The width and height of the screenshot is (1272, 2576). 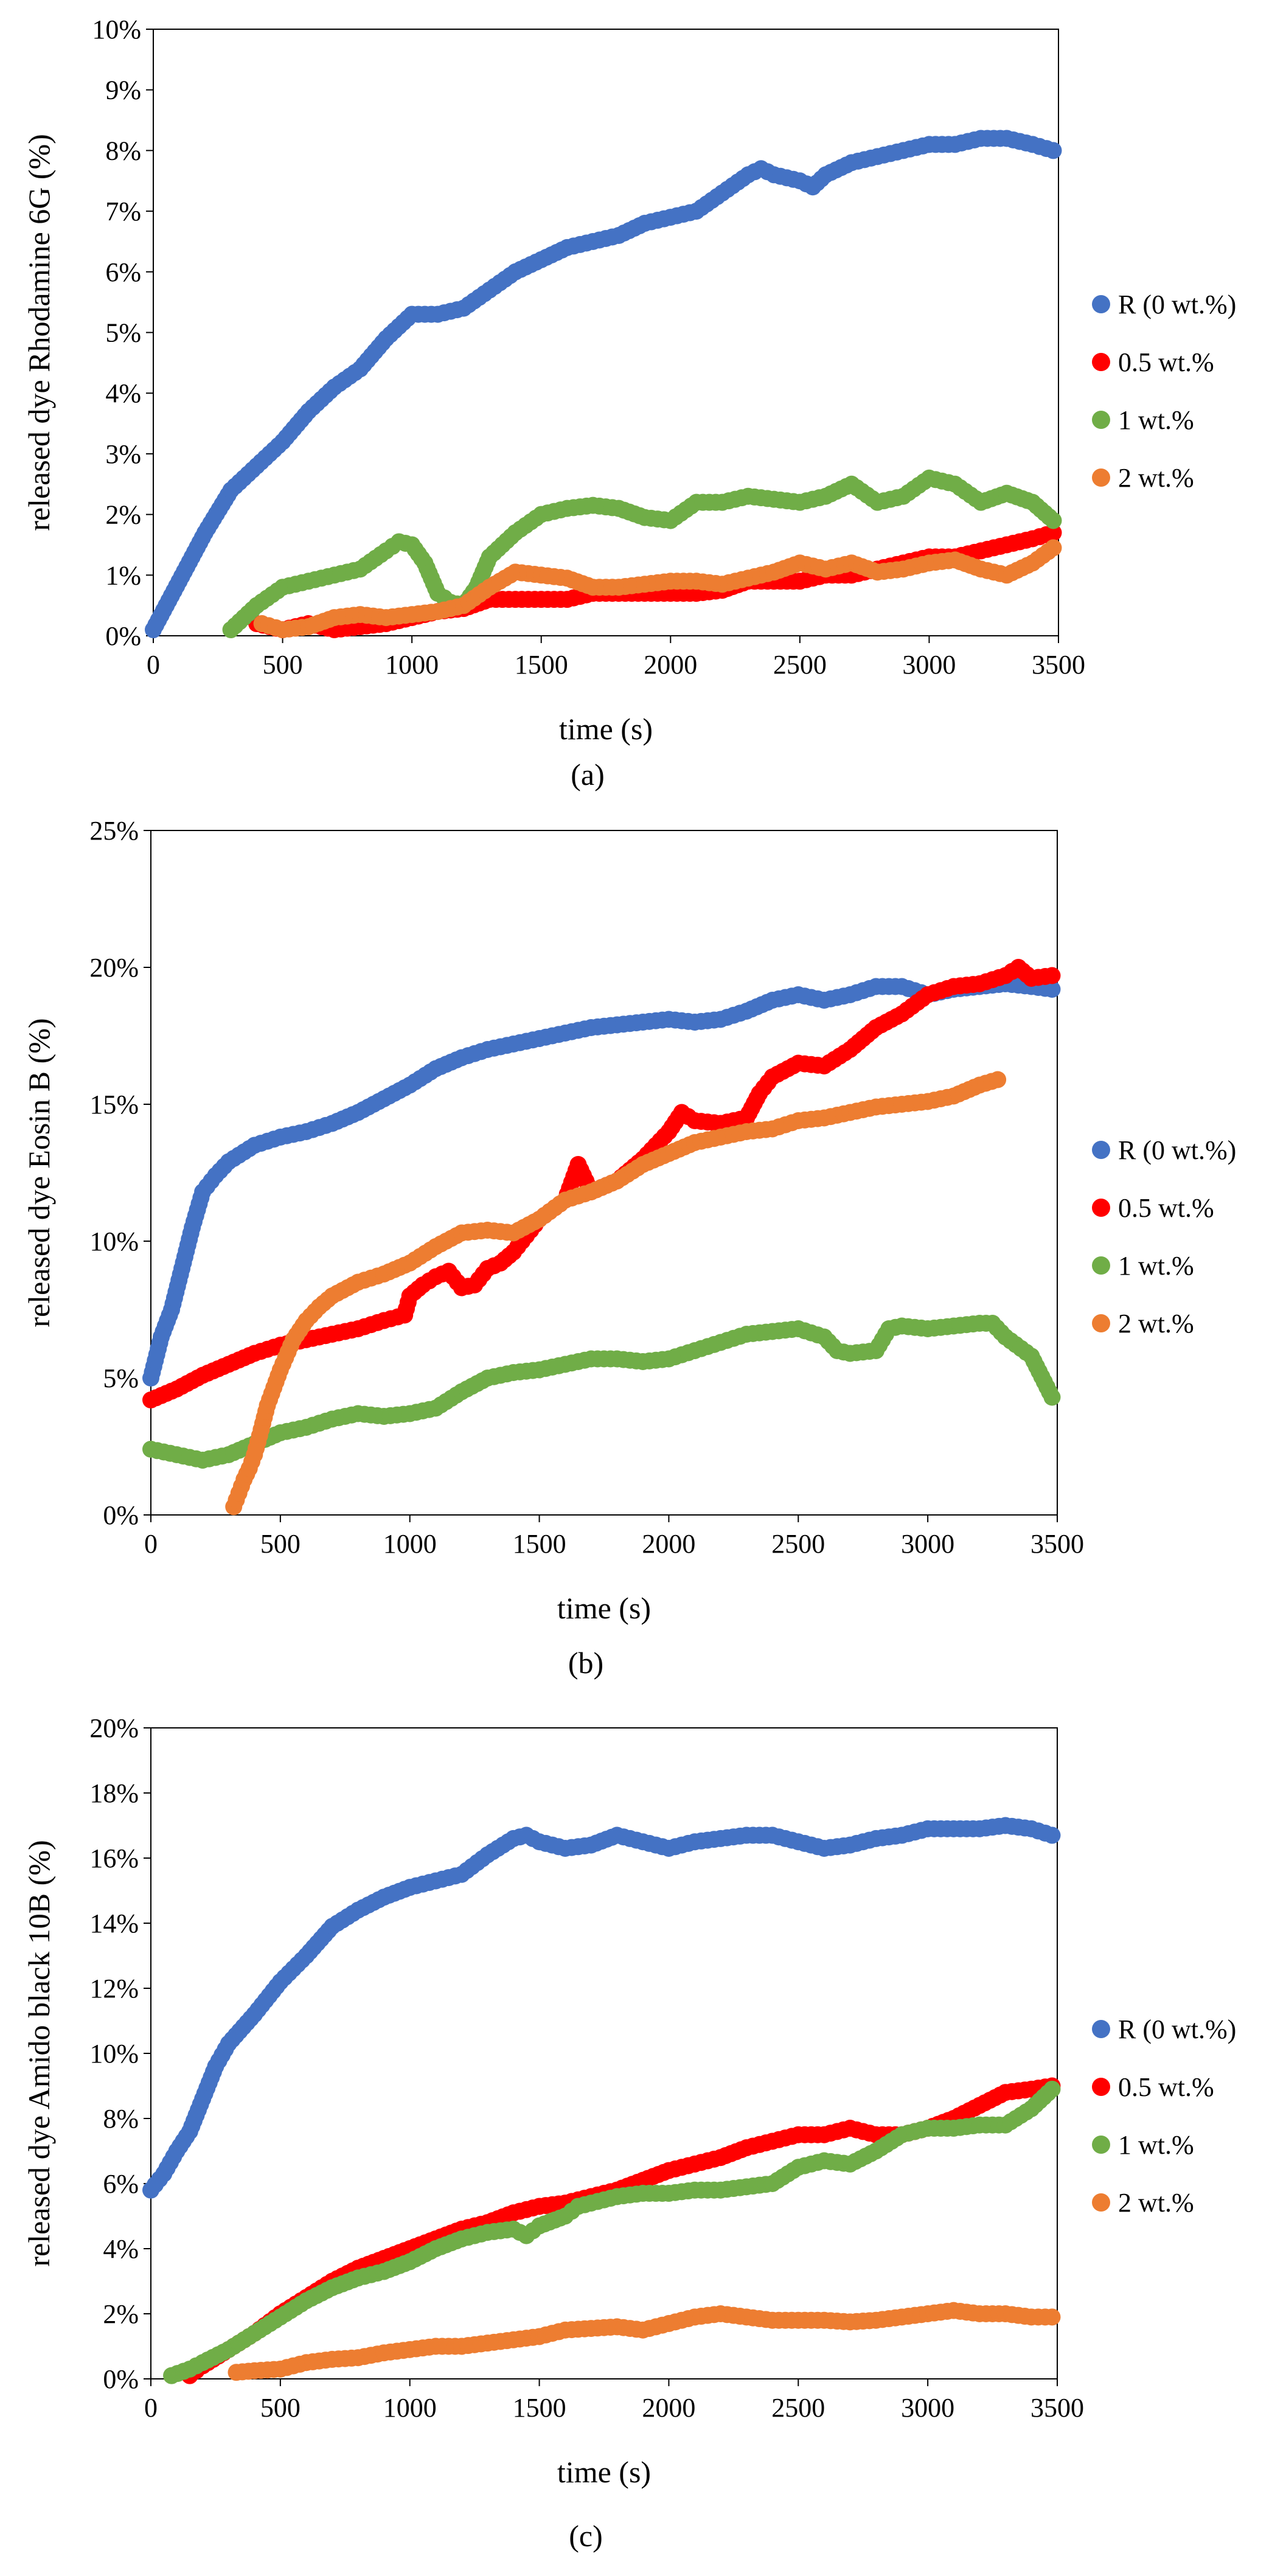 I want to click on y-axis-title: released dye Amido black 10B (%), so click(x=39, y=2053).